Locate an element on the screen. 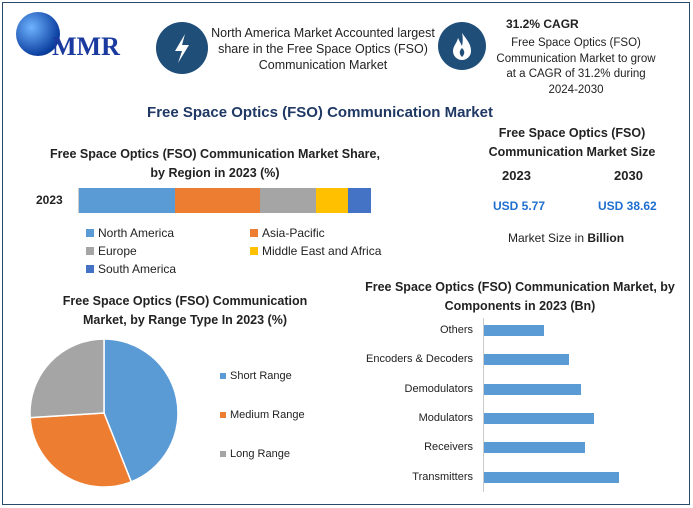 The width and height of the screenshot is (693, 508). value-2023: USD 5.77 is located at coordinates (519, 206).